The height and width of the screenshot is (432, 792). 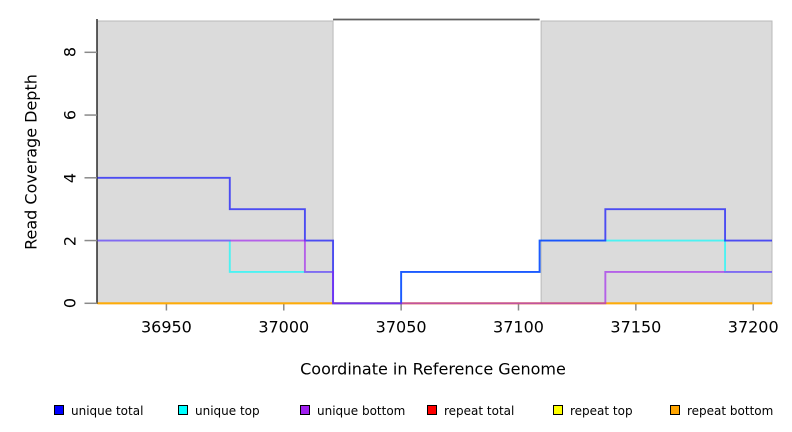 I want to click on x-tick-label: 37150, so click(x=636, y=327).